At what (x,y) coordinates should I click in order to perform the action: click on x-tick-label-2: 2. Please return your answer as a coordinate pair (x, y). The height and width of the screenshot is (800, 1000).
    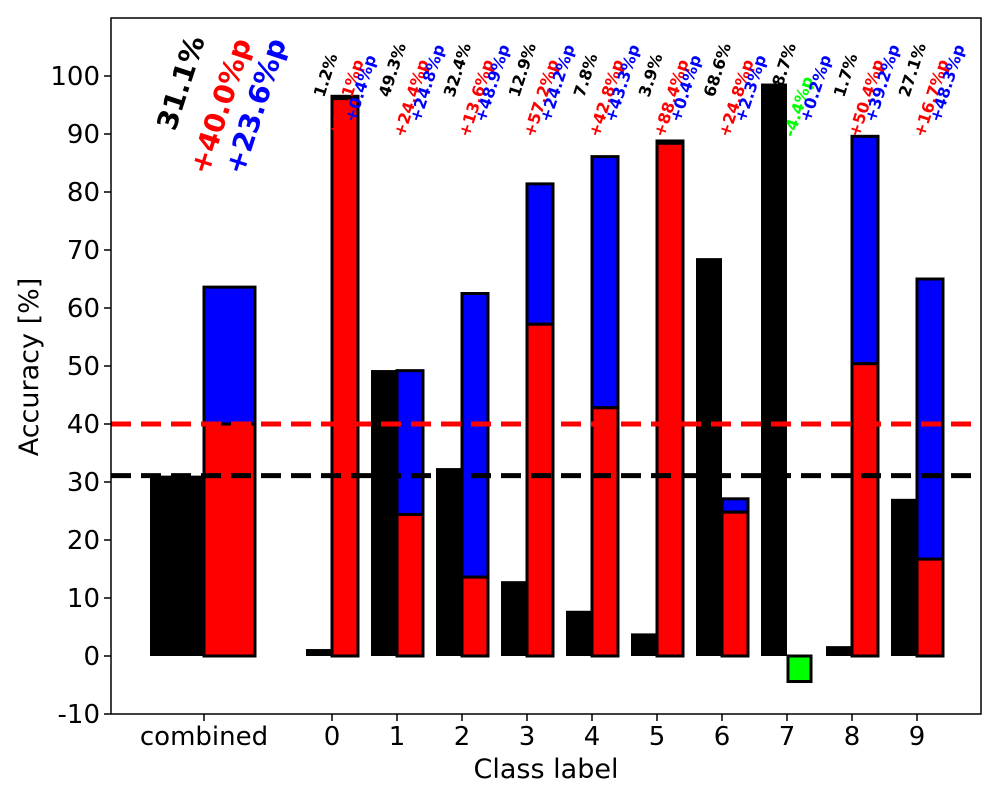
    Looking at the image, I should click on (462, 737).